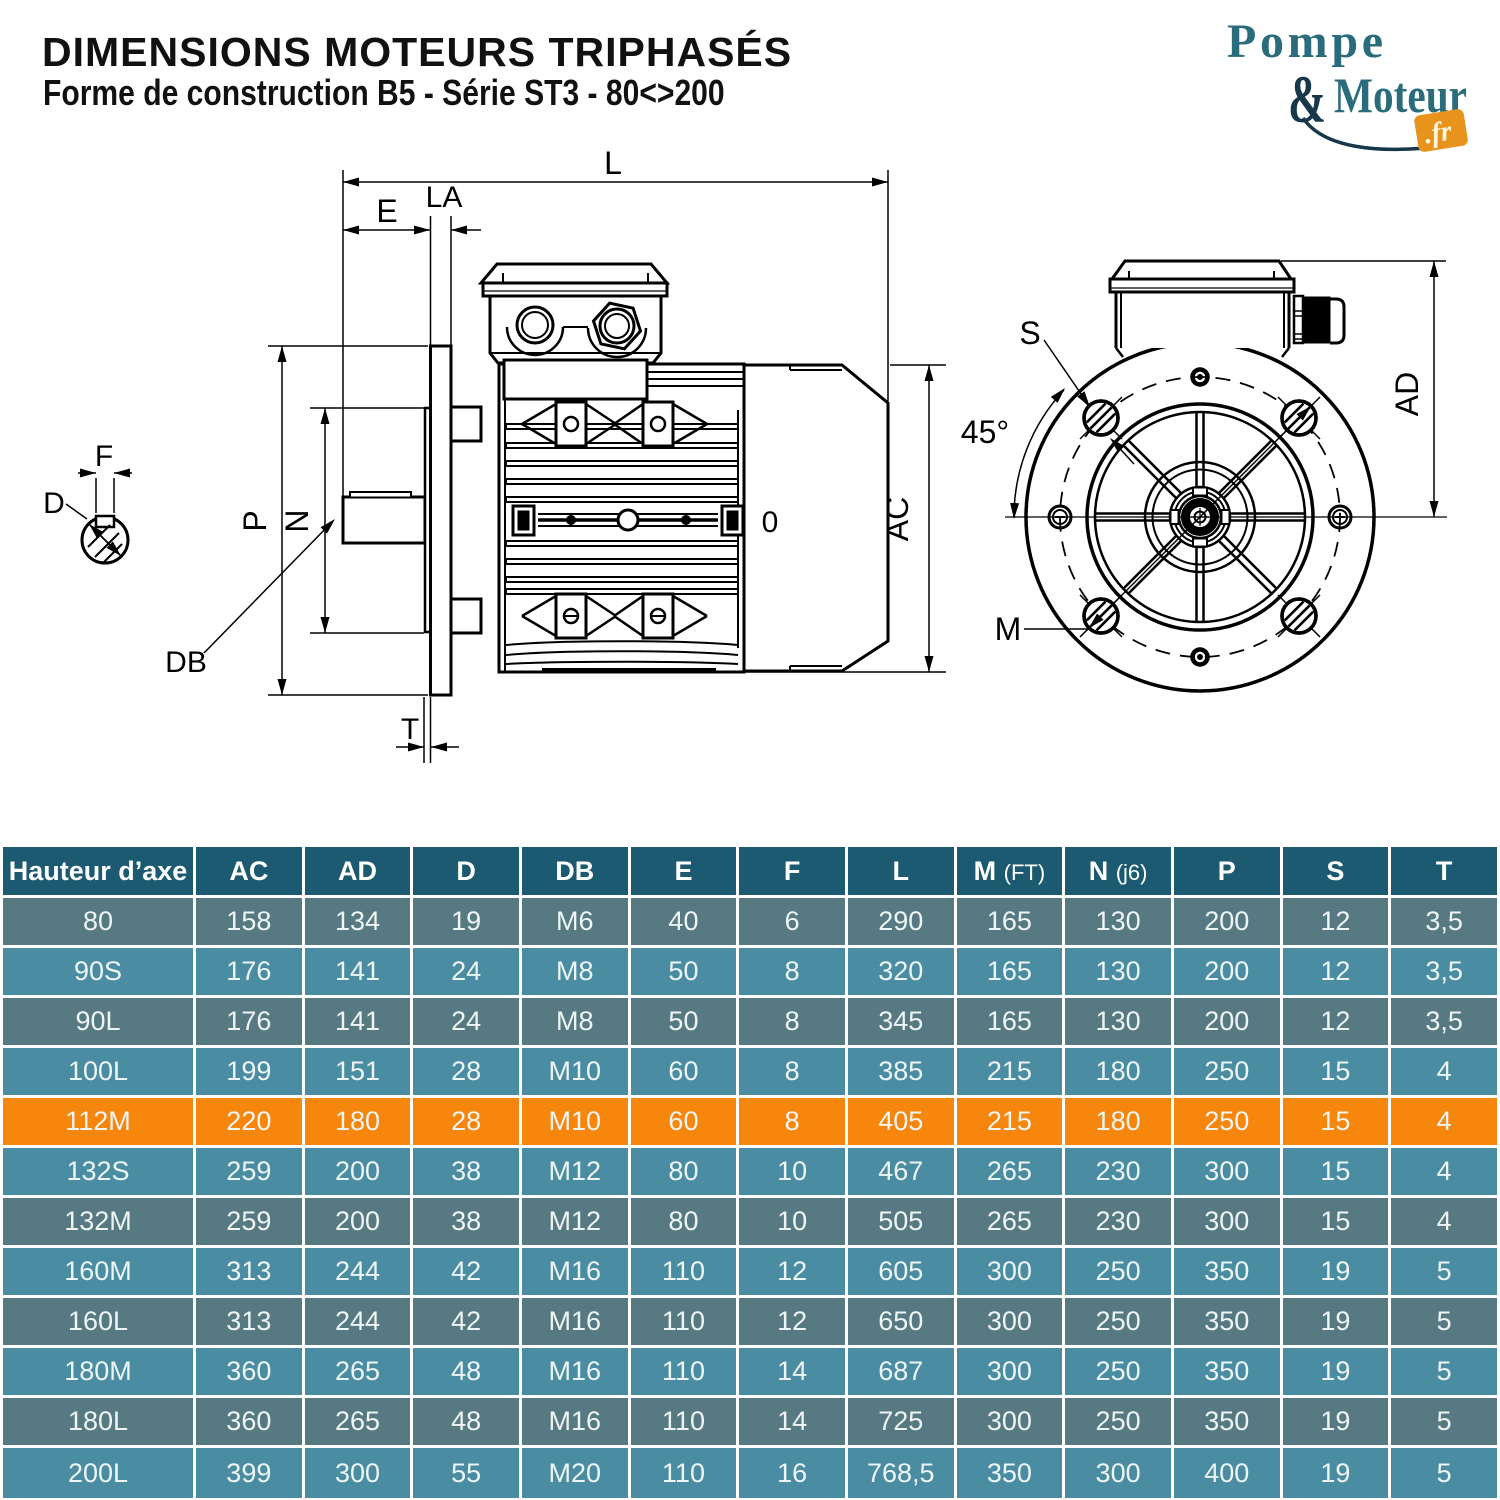 The image size is (1500, 1500). What do you see at coordinates (770, 522) in the screenshot?
I see `svg-text: 0` at bounding box center [770, 522].